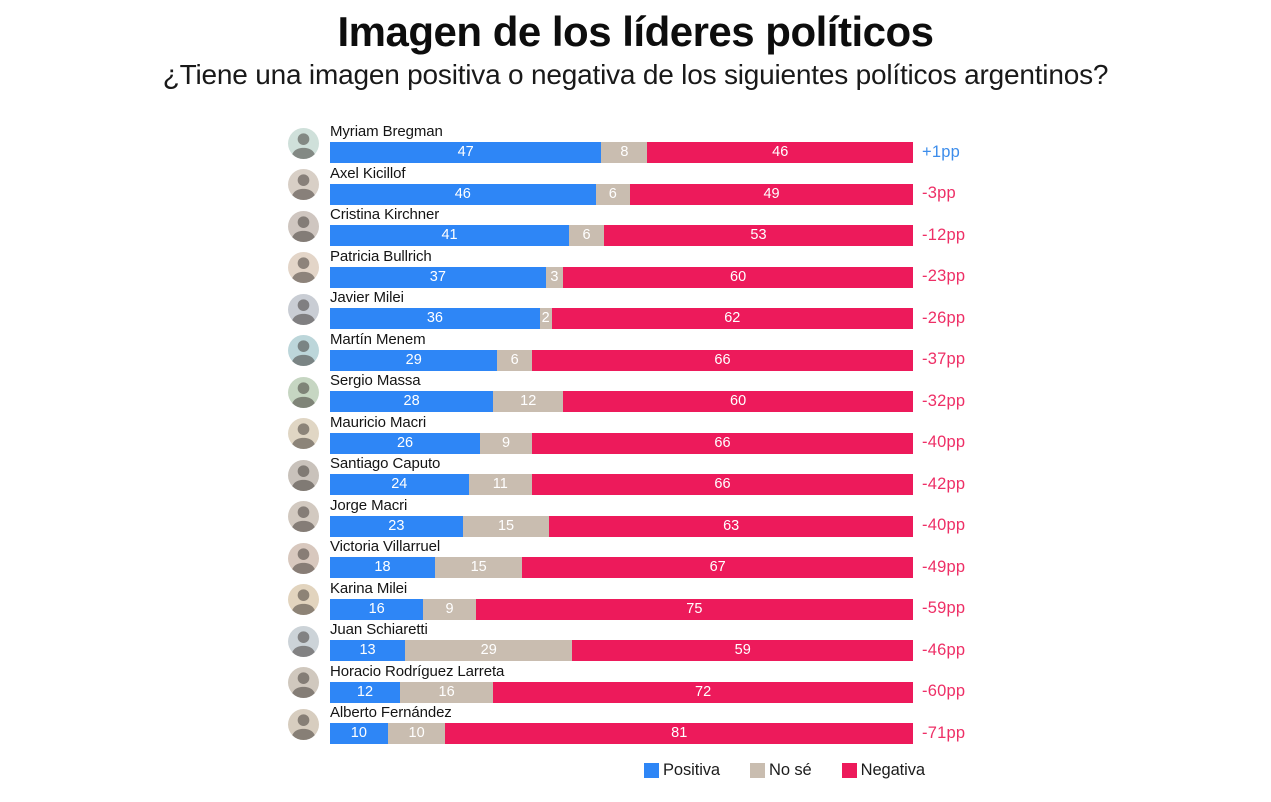 The height and width of the screenshot is (802, 1271). I want to click on legend-item-positiva: Positiva, so click(682, 770).